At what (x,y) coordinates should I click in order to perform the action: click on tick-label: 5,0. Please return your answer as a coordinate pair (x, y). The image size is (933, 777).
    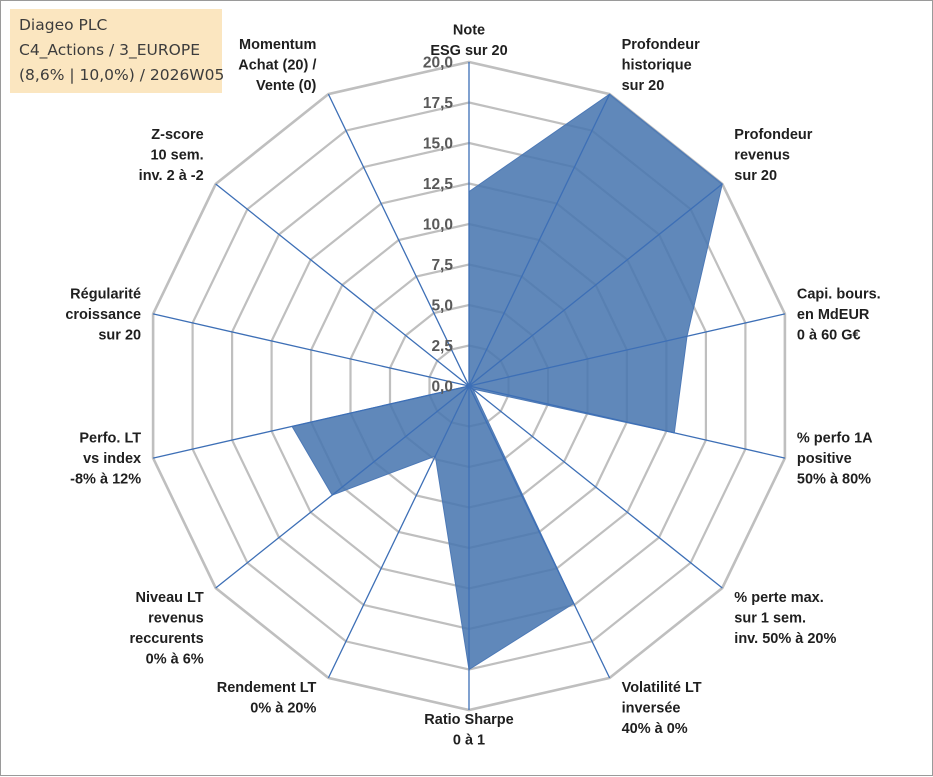
    Looking at the image, I should click on (442, 306).